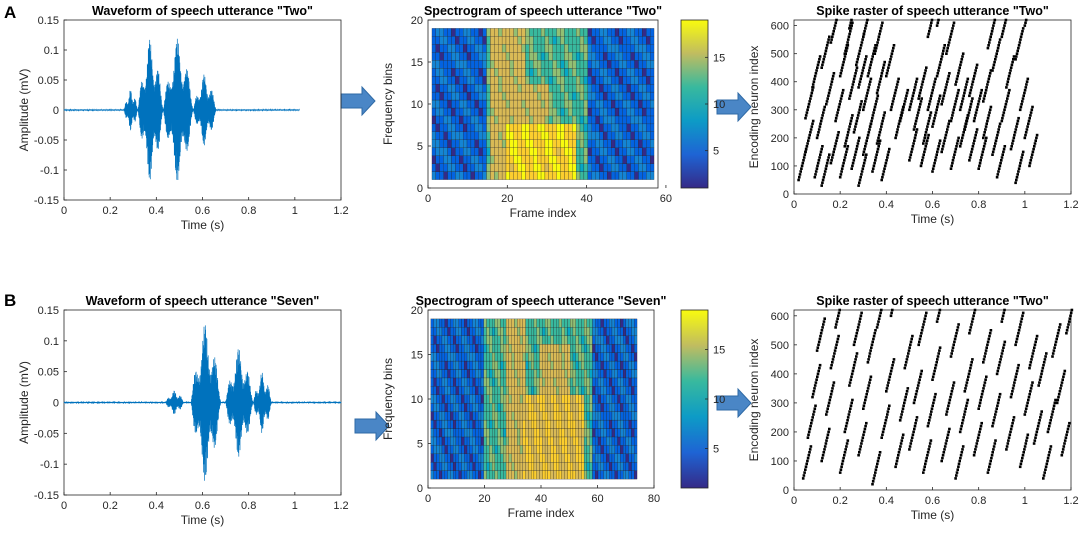  Describe the element at coordinates (340, 506) in the screenshot. I see `b-wave-xtick-label: 1.2` at that location.